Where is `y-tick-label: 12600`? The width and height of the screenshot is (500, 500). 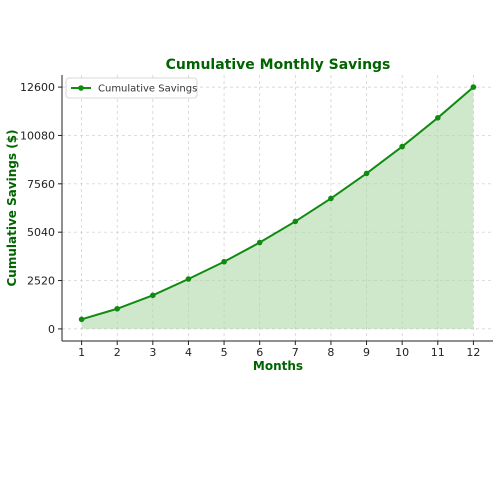 y-tick-label: 12600 is located at coordinates (37, 87).